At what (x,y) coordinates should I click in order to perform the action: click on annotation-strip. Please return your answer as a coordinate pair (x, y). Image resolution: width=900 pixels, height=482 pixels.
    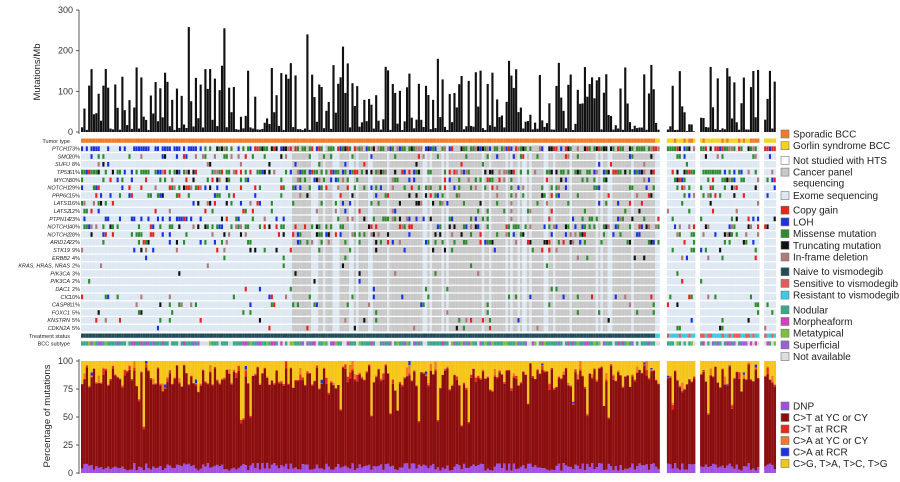
    Looking at the image, I should click on (429, 140).